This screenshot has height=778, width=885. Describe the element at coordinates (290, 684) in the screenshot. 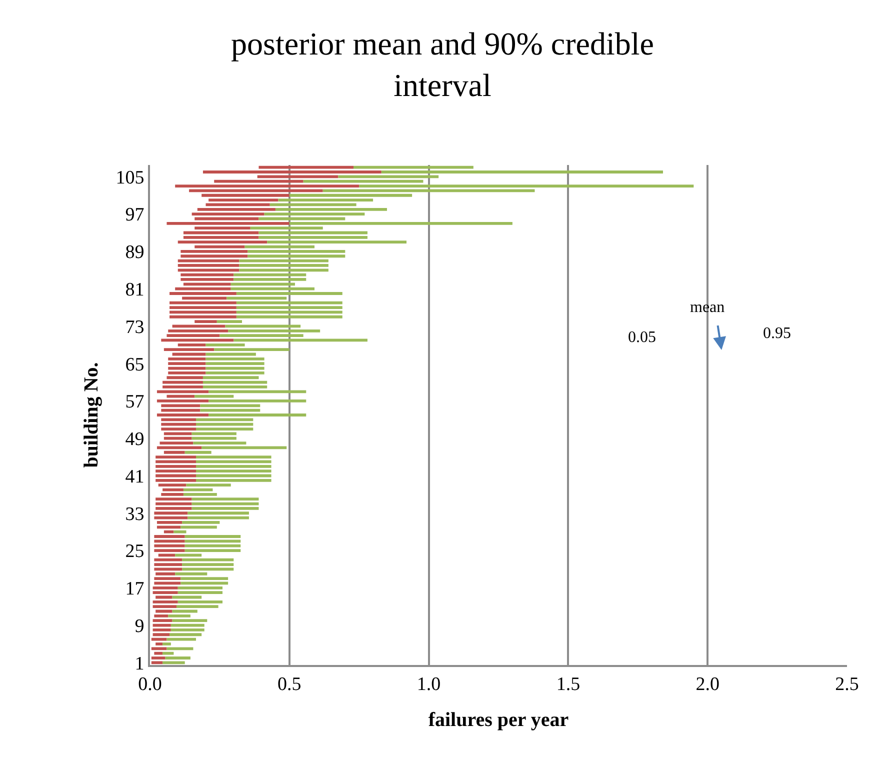

I see `x-tick-label: 0.5` at that location.